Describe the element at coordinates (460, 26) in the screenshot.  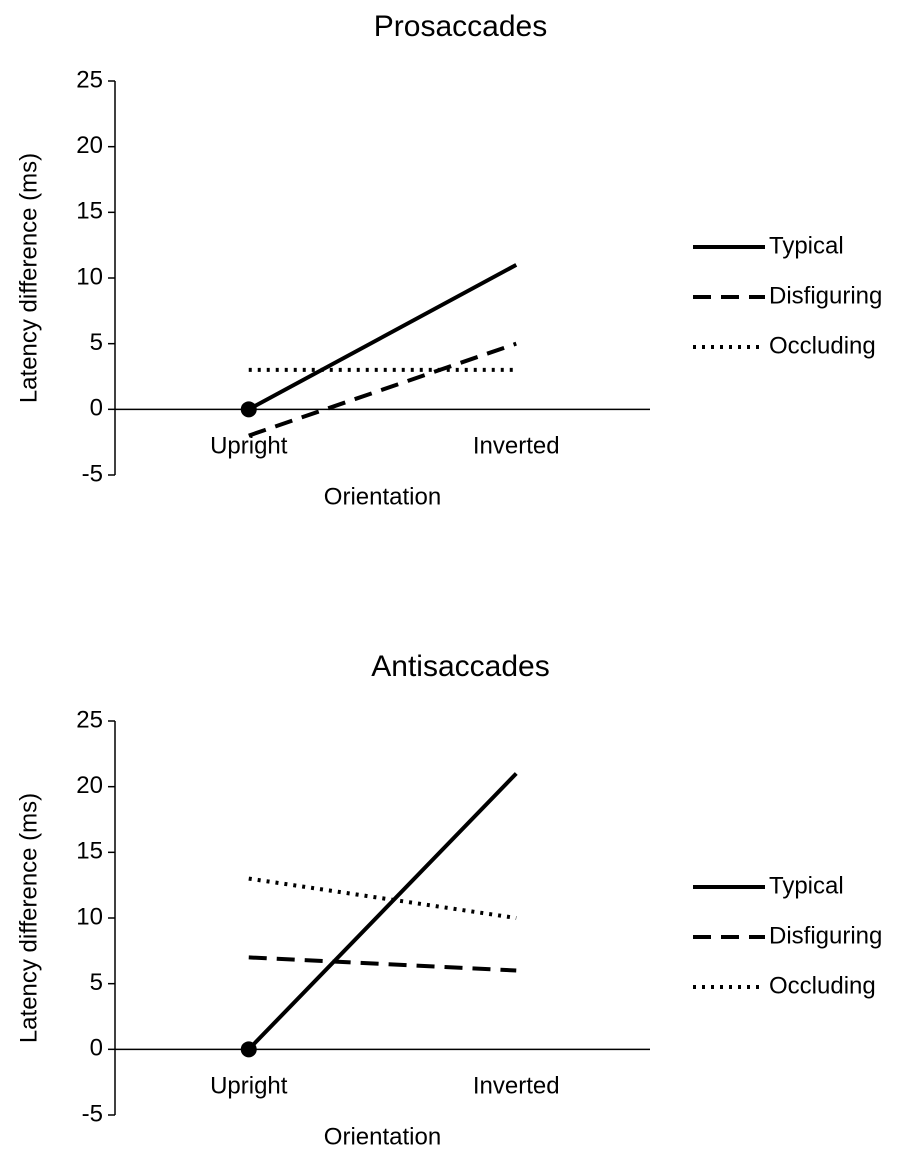
I see `chart-title: Prosaccades` at that location.